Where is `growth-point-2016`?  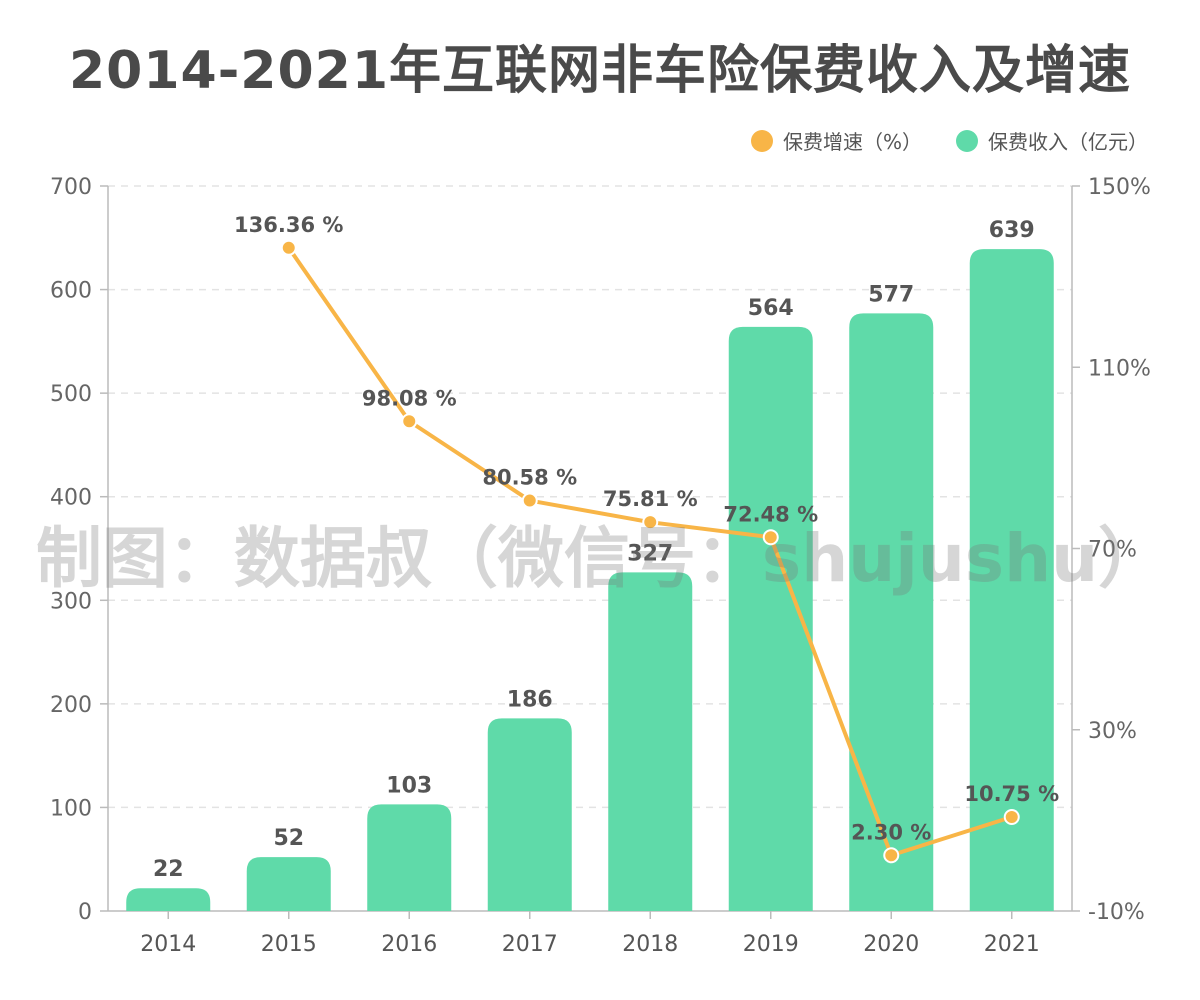 growth-point-2016 is located at coordinates (409, 421).